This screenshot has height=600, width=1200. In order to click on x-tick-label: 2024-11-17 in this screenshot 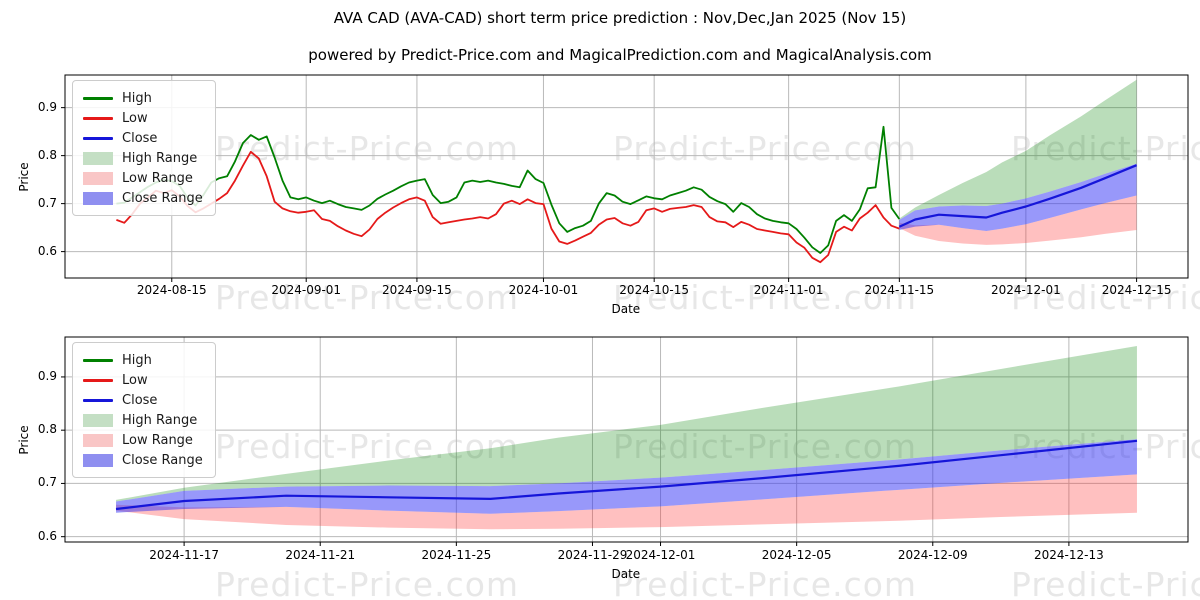, I will do `click(184, 555)`.